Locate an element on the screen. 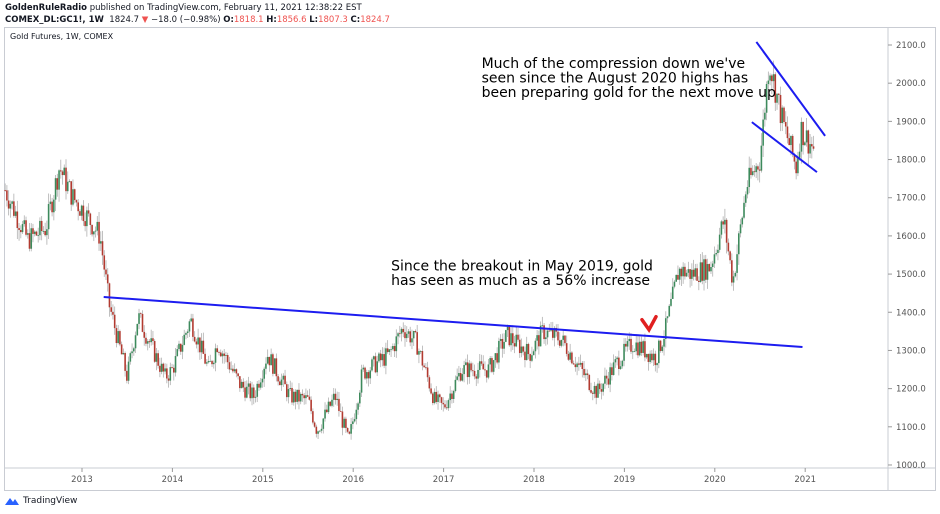 The image size is (940, 514). annotation-text: seen since the August 2020 highs has is located at coordinates (615, 78).